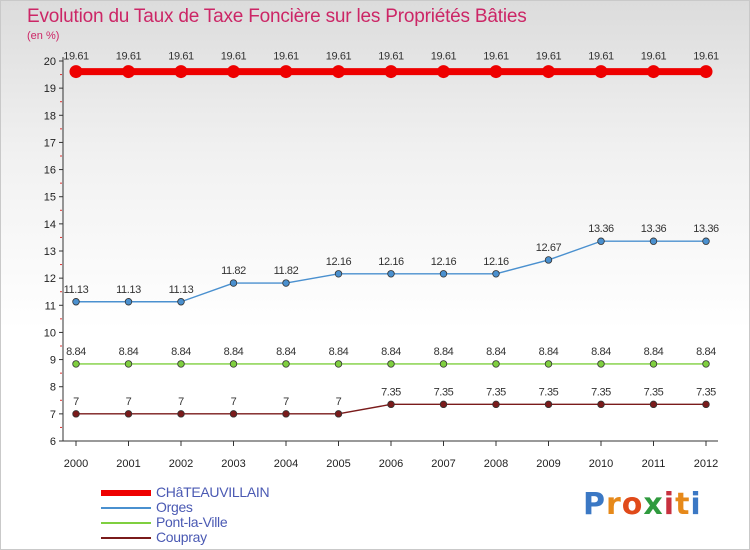 Image resolution: width=750 pixels, height=550 pixels. Describe the element at coordinates (706, 464) in the screenshot. I see `x-tick-label: 2012` at that location.